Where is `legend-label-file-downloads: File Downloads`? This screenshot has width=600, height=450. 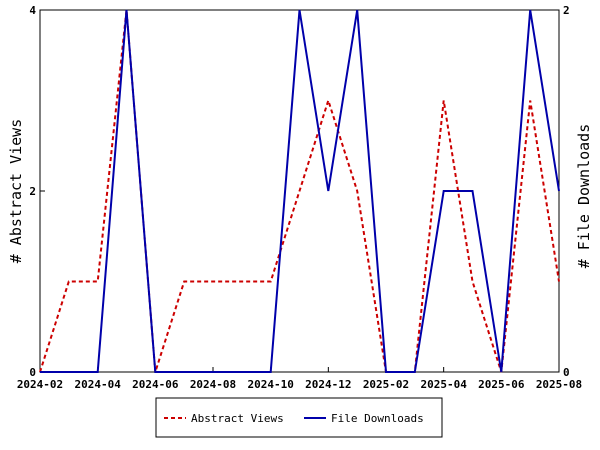
legend-label-file-downloads: File Downloads is located at coordinates (377, 418).